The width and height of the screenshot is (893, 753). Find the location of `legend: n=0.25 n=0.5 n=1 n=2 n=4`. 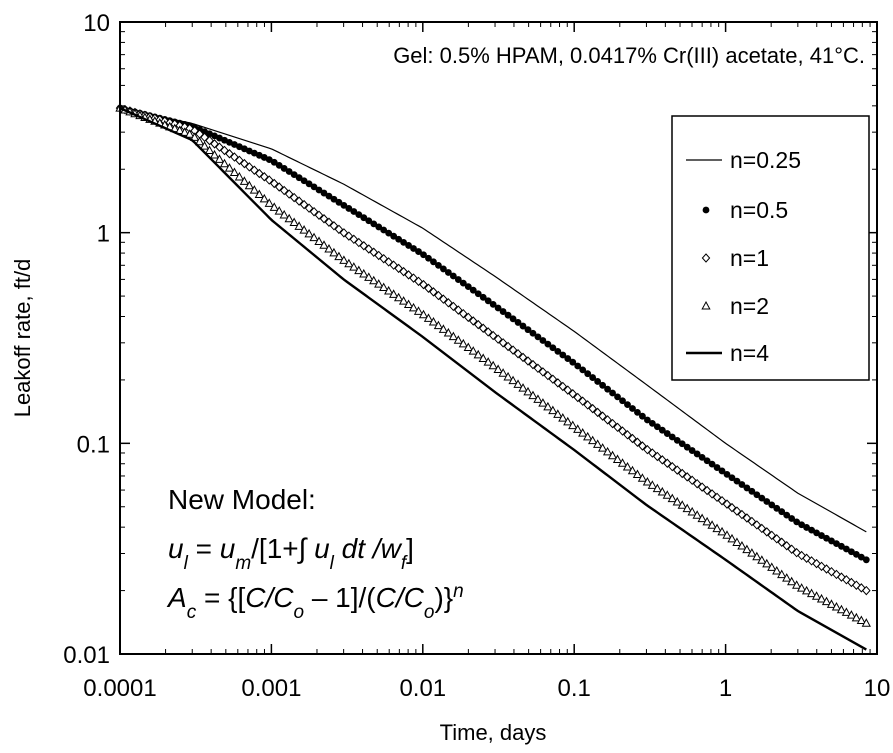

legend: n=0.25 n=0.5 n=1 n=2 n=4 is located at coordinates (770, 248).